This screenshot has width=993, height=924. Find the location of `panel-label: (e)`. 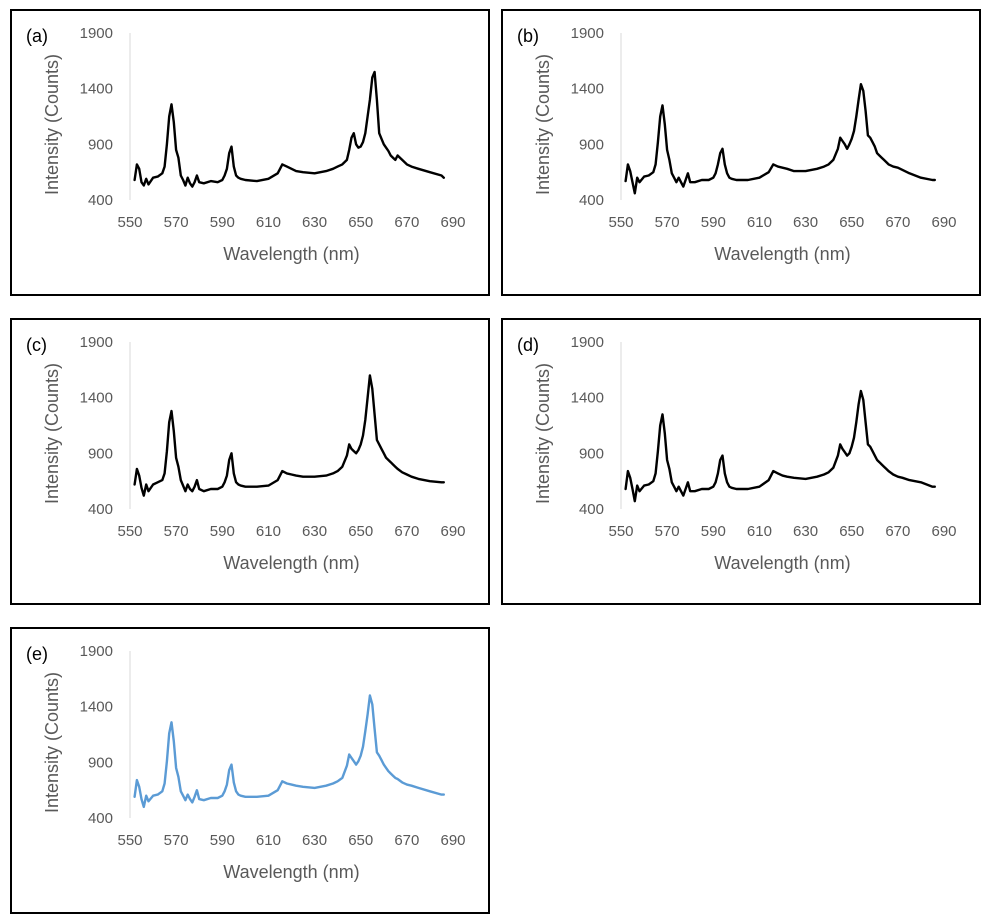

panel-label: (e) is located at coordinates (37, 654).